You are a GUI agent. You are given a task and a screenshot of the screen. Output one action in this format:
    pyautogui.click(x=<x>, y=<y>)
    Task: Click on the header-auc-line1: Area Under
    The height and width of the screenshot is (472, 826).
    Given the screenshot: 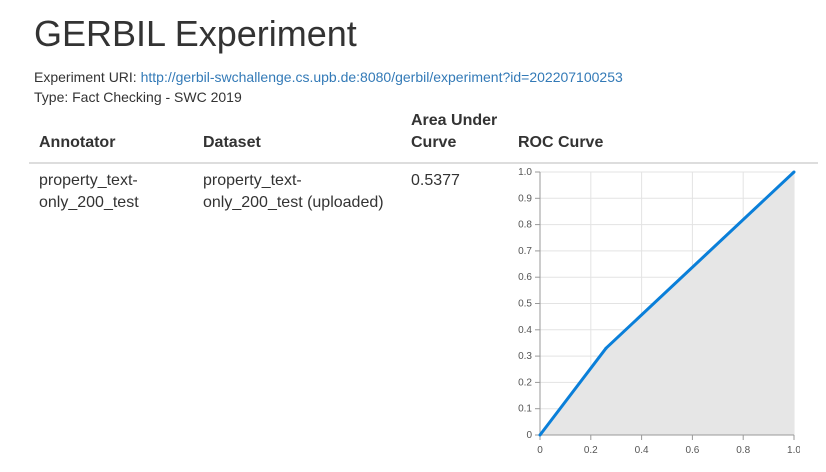 What is the action you would take?
    pyautogui.click(x=454, y=120)
    